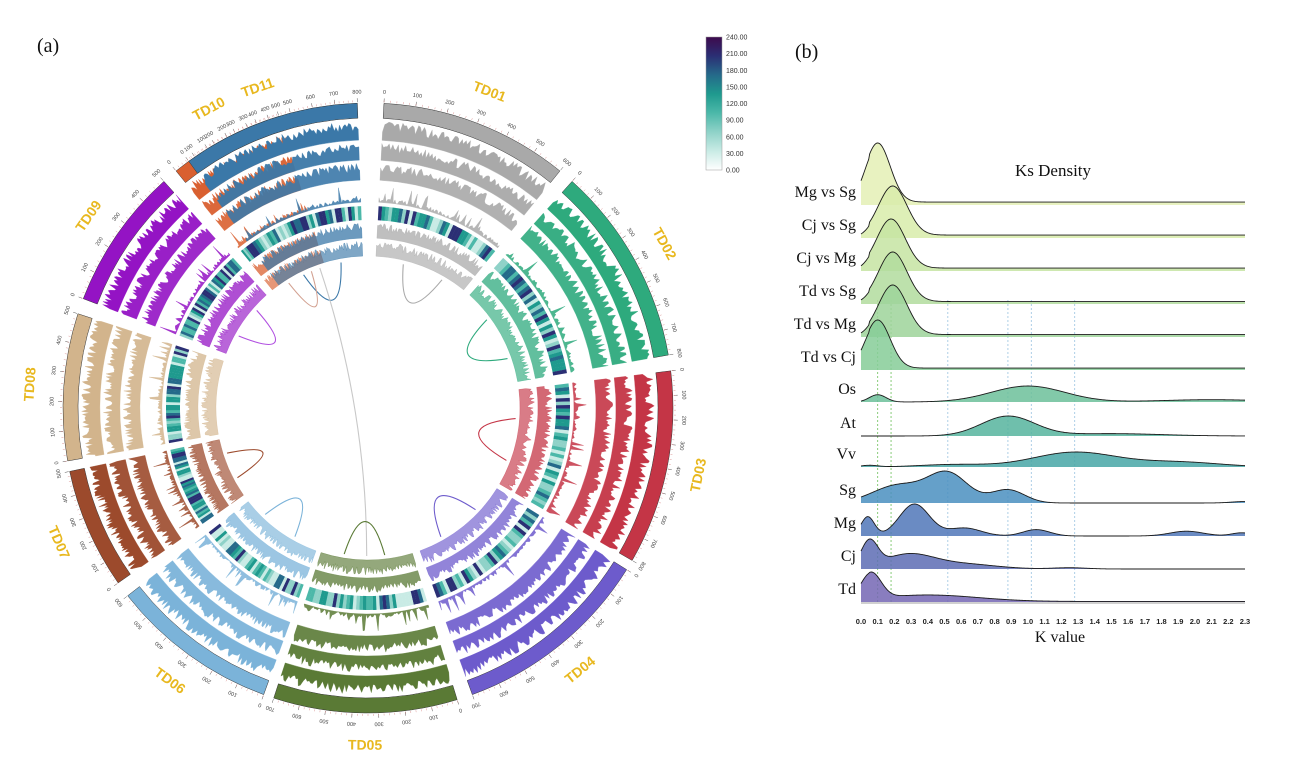 The image size is (1303, 762). I want to click on heat-legend-label: 180.00, so click(737, 71).